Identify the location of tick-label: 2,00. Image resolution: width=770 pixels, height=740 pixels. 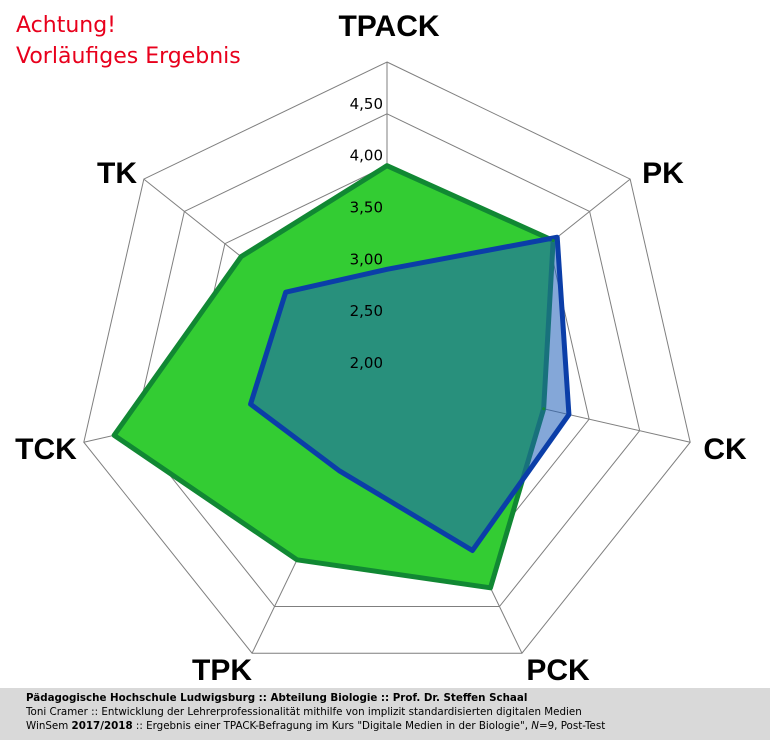
(366, 363).